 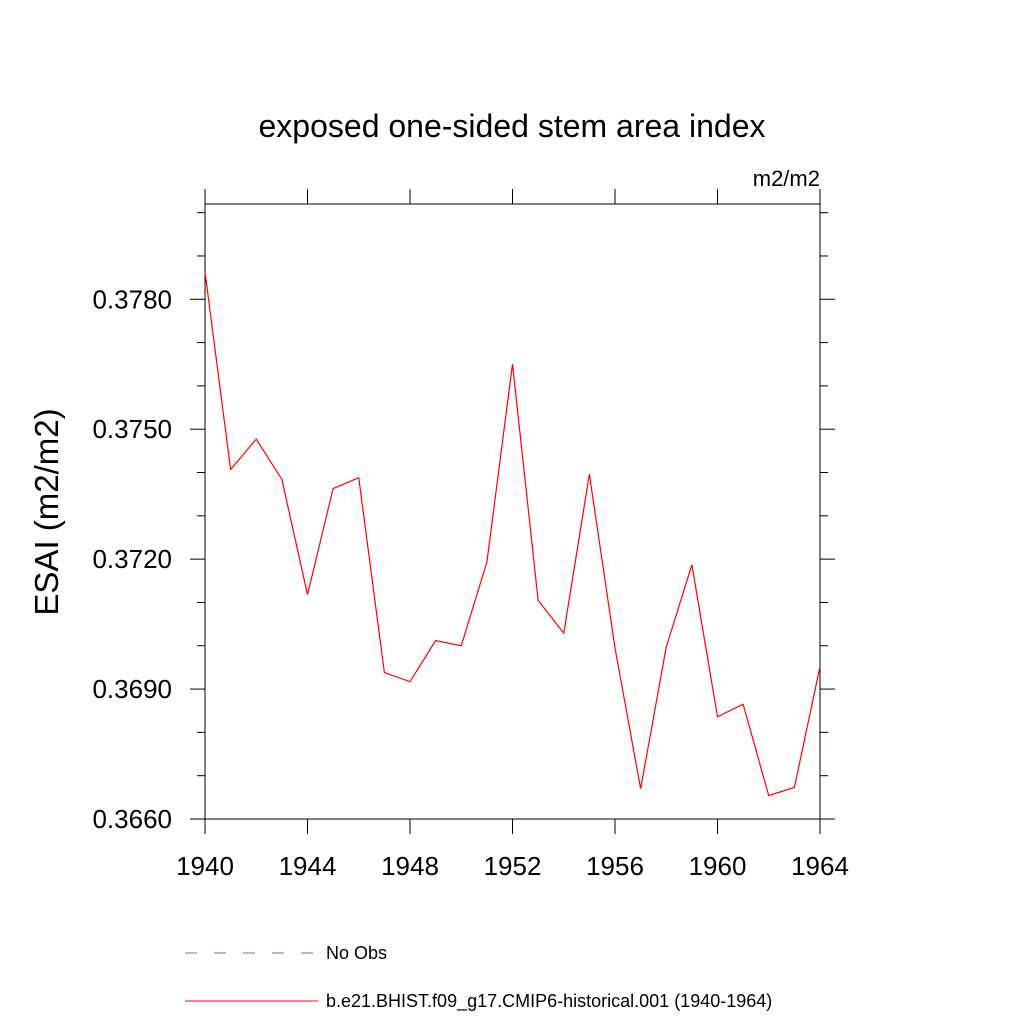 What do you see at coordinates (410, 866) in the screenshot?
I see `x-tick-label: 1948` at bounding box center [410, 866].